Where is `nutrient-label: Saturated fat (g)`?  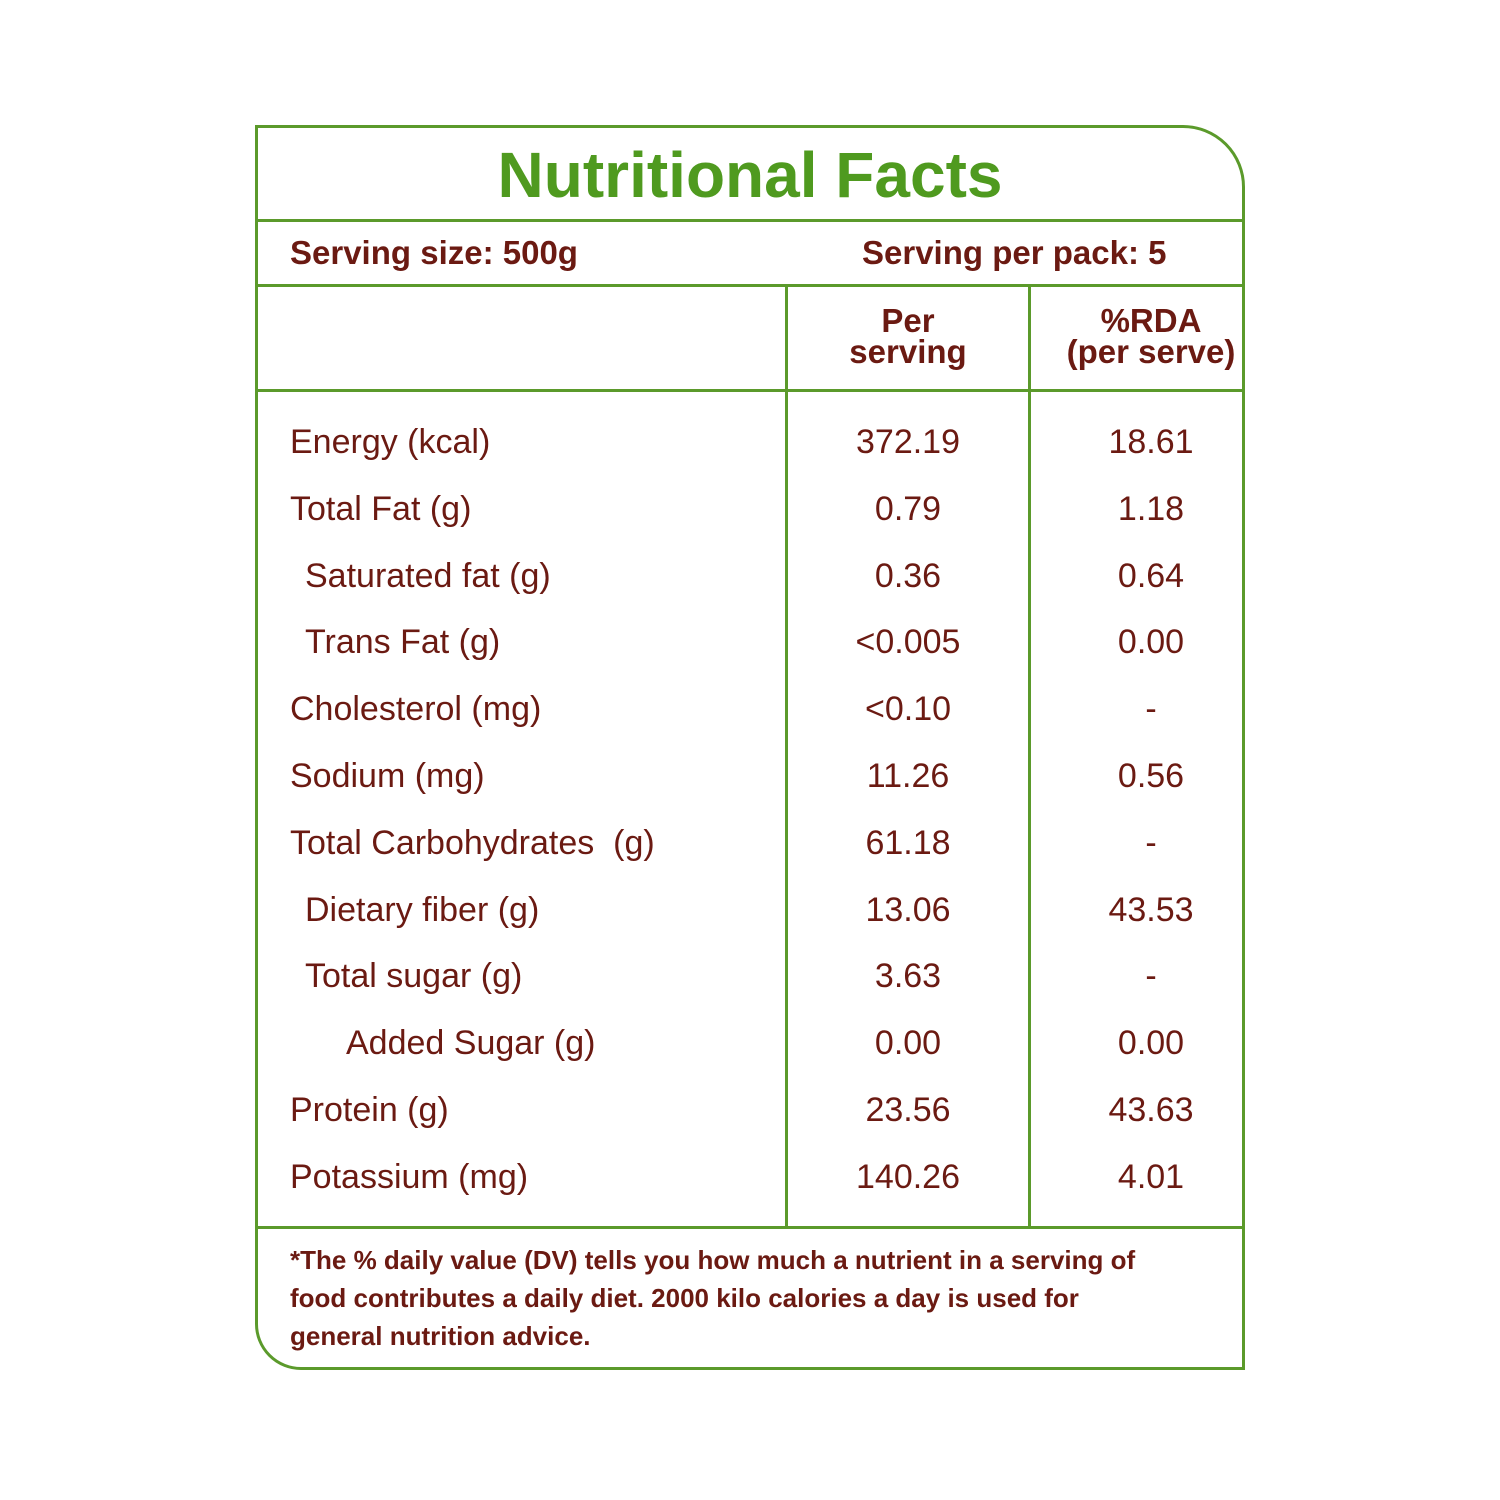 nutrient-label: Saturated fat (g) is located at coordinates (428, 575).